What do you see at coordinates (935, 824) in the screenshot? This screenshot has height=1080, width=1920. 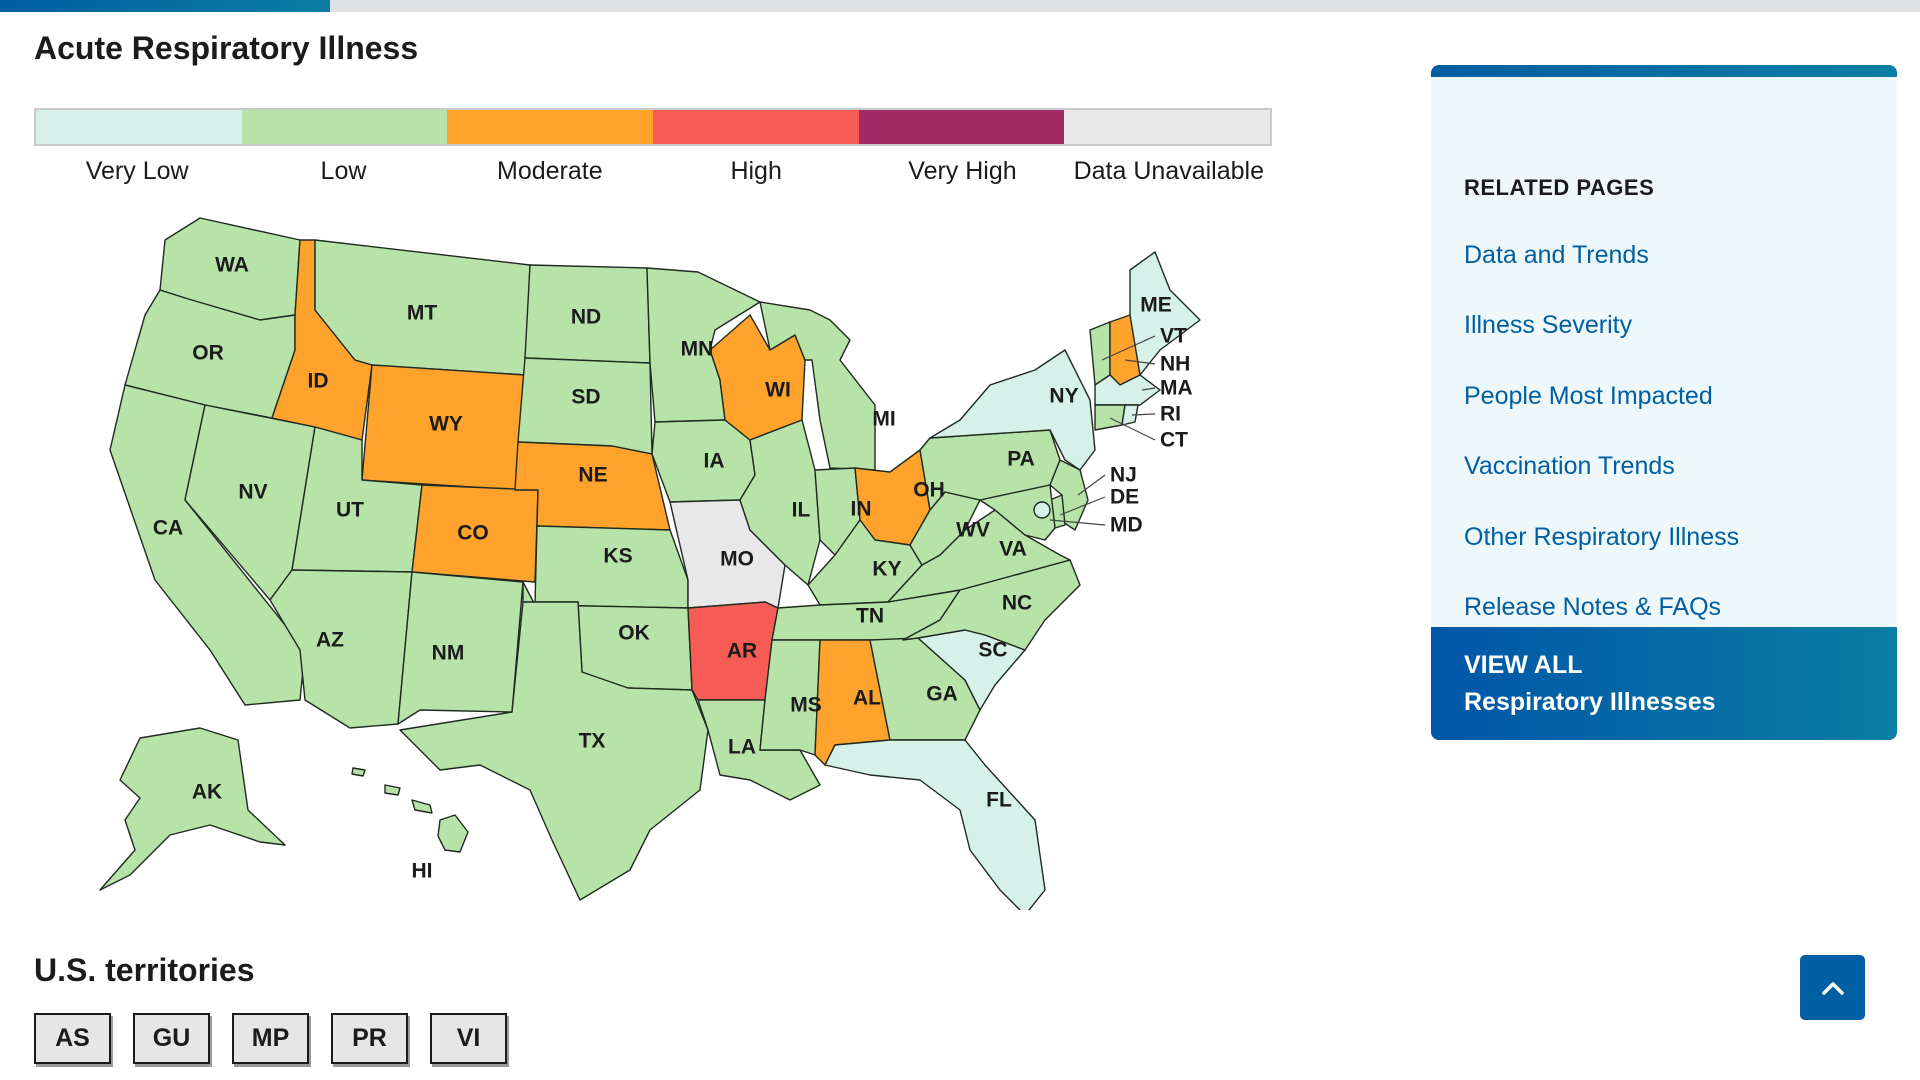 I see `state-fl` at bounding box center [935, 824].